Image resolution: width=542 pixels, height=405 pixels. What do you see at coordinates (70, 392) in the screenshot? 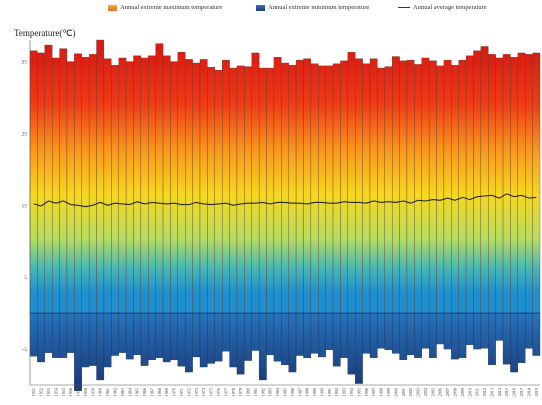
I see `x-tick-label: 1956` at bounding box center [70, 392].